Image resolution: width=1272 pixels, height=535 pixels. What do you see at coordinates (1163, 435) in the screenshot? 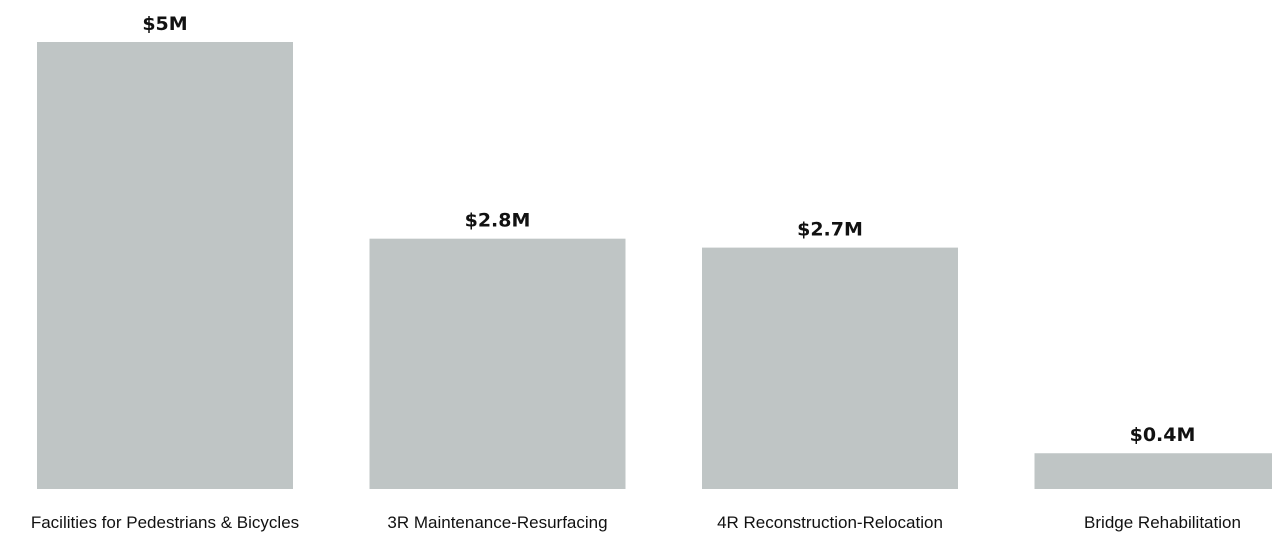
I see `bar-value-label-3: $0.4M` at bounding box center [1163, 435].